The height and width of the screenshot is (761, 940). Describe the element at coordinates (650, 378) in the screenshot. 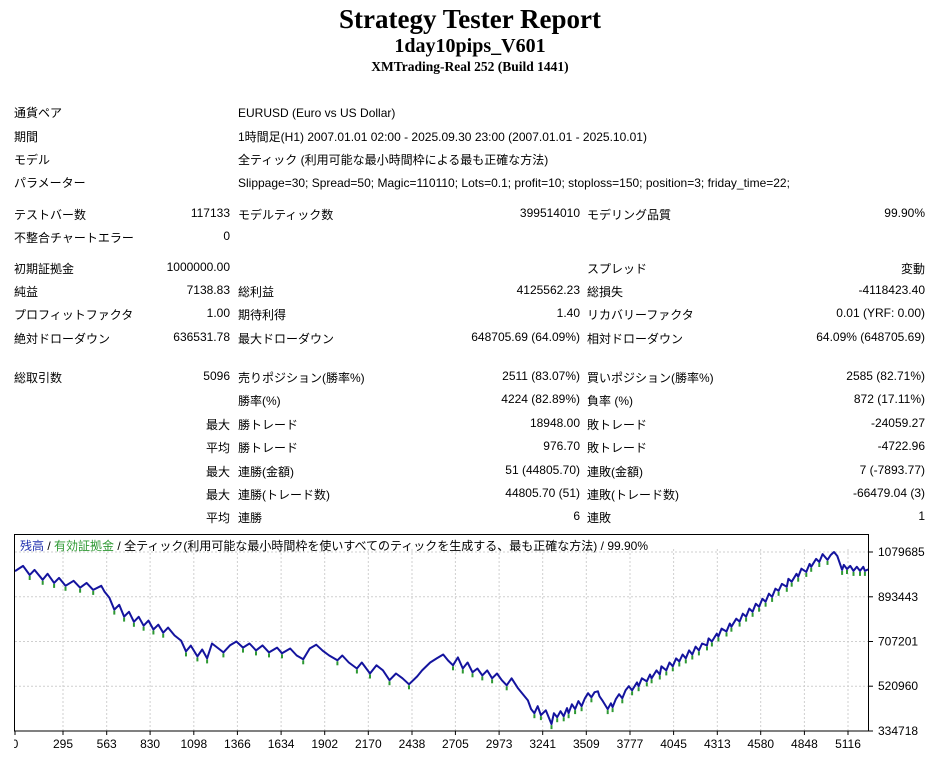

I see `metric-label: 買いポジション(勝率%)` at that location.